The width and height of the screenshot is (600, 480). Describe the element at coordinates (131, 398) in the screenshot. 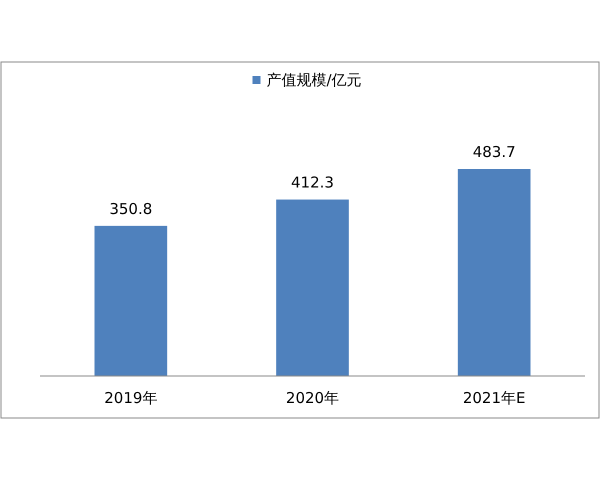

I see `x-tick-label: 2019年` at that location.